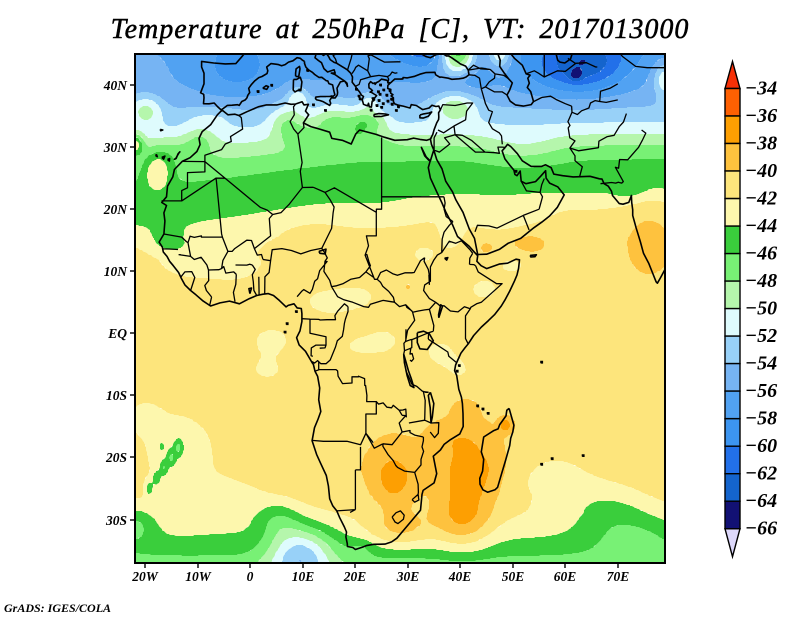 The height and width of the screenshot is (618, 800). I want to click on svg-text: 30E, so click(408, 576).